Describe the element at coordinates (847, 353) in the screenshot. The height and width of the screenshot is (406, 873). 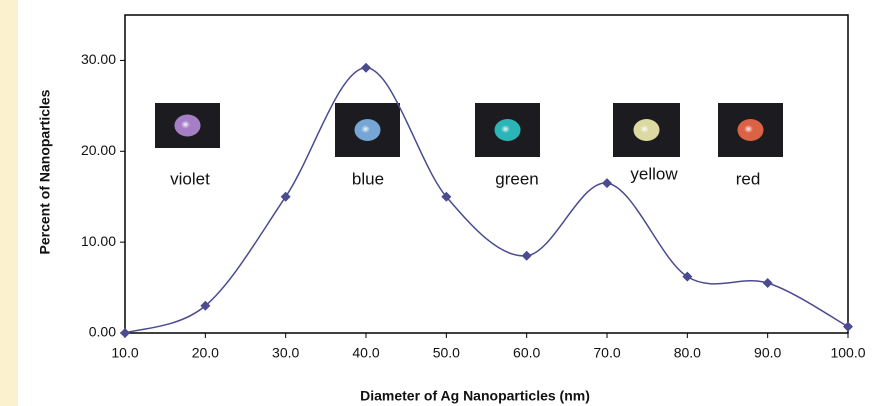
I see `x-tick-label: 100.0` at that location.